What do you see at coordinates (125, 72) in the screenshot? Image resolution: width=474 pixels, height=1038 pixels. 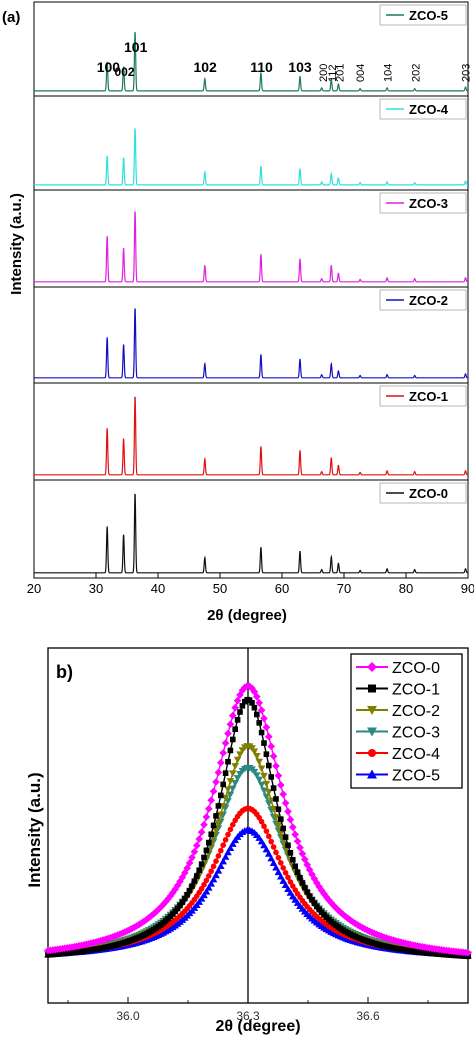 I see `peak-label-002: 002` at bounding box center [125, 72].